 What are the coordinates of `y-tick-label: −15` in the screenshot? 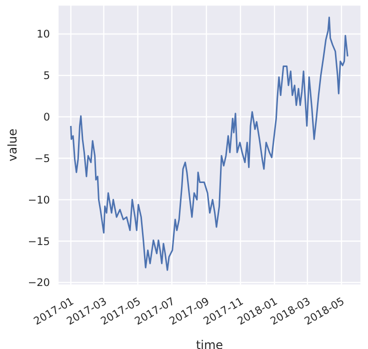 It's located at (39, 242).